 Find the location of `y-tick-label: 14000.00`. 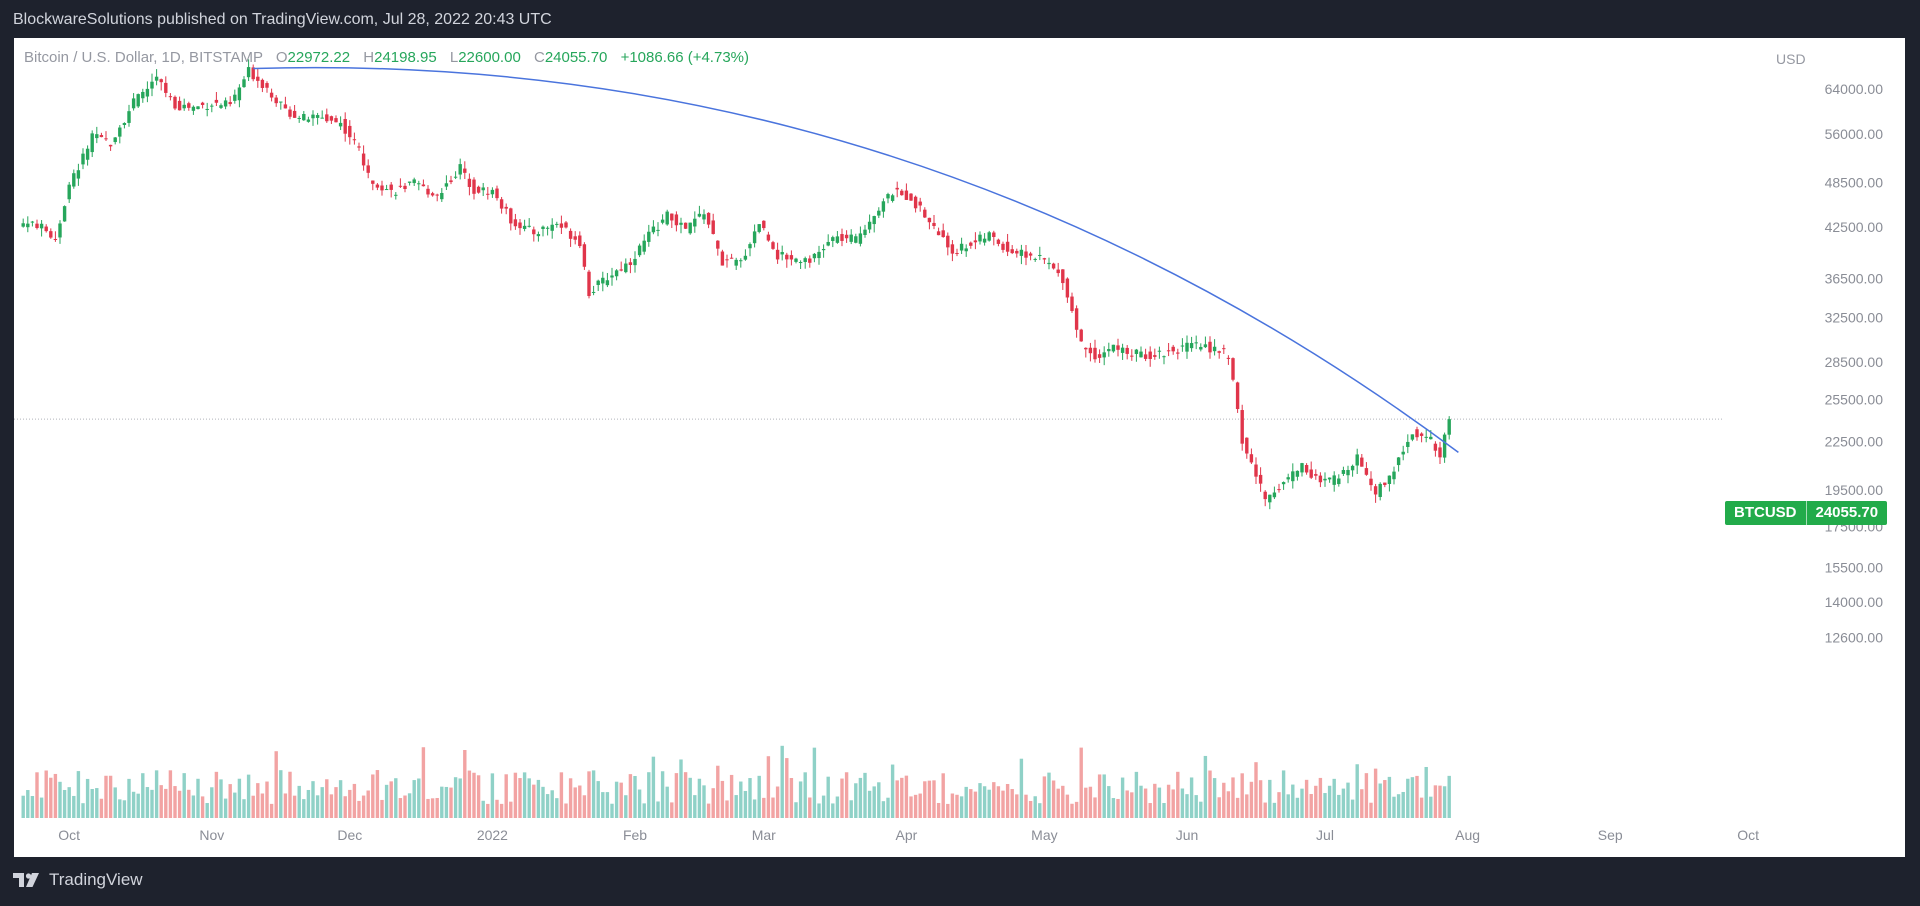

y-tick-label: 14000.00 is located at coordinates (1854, 602).